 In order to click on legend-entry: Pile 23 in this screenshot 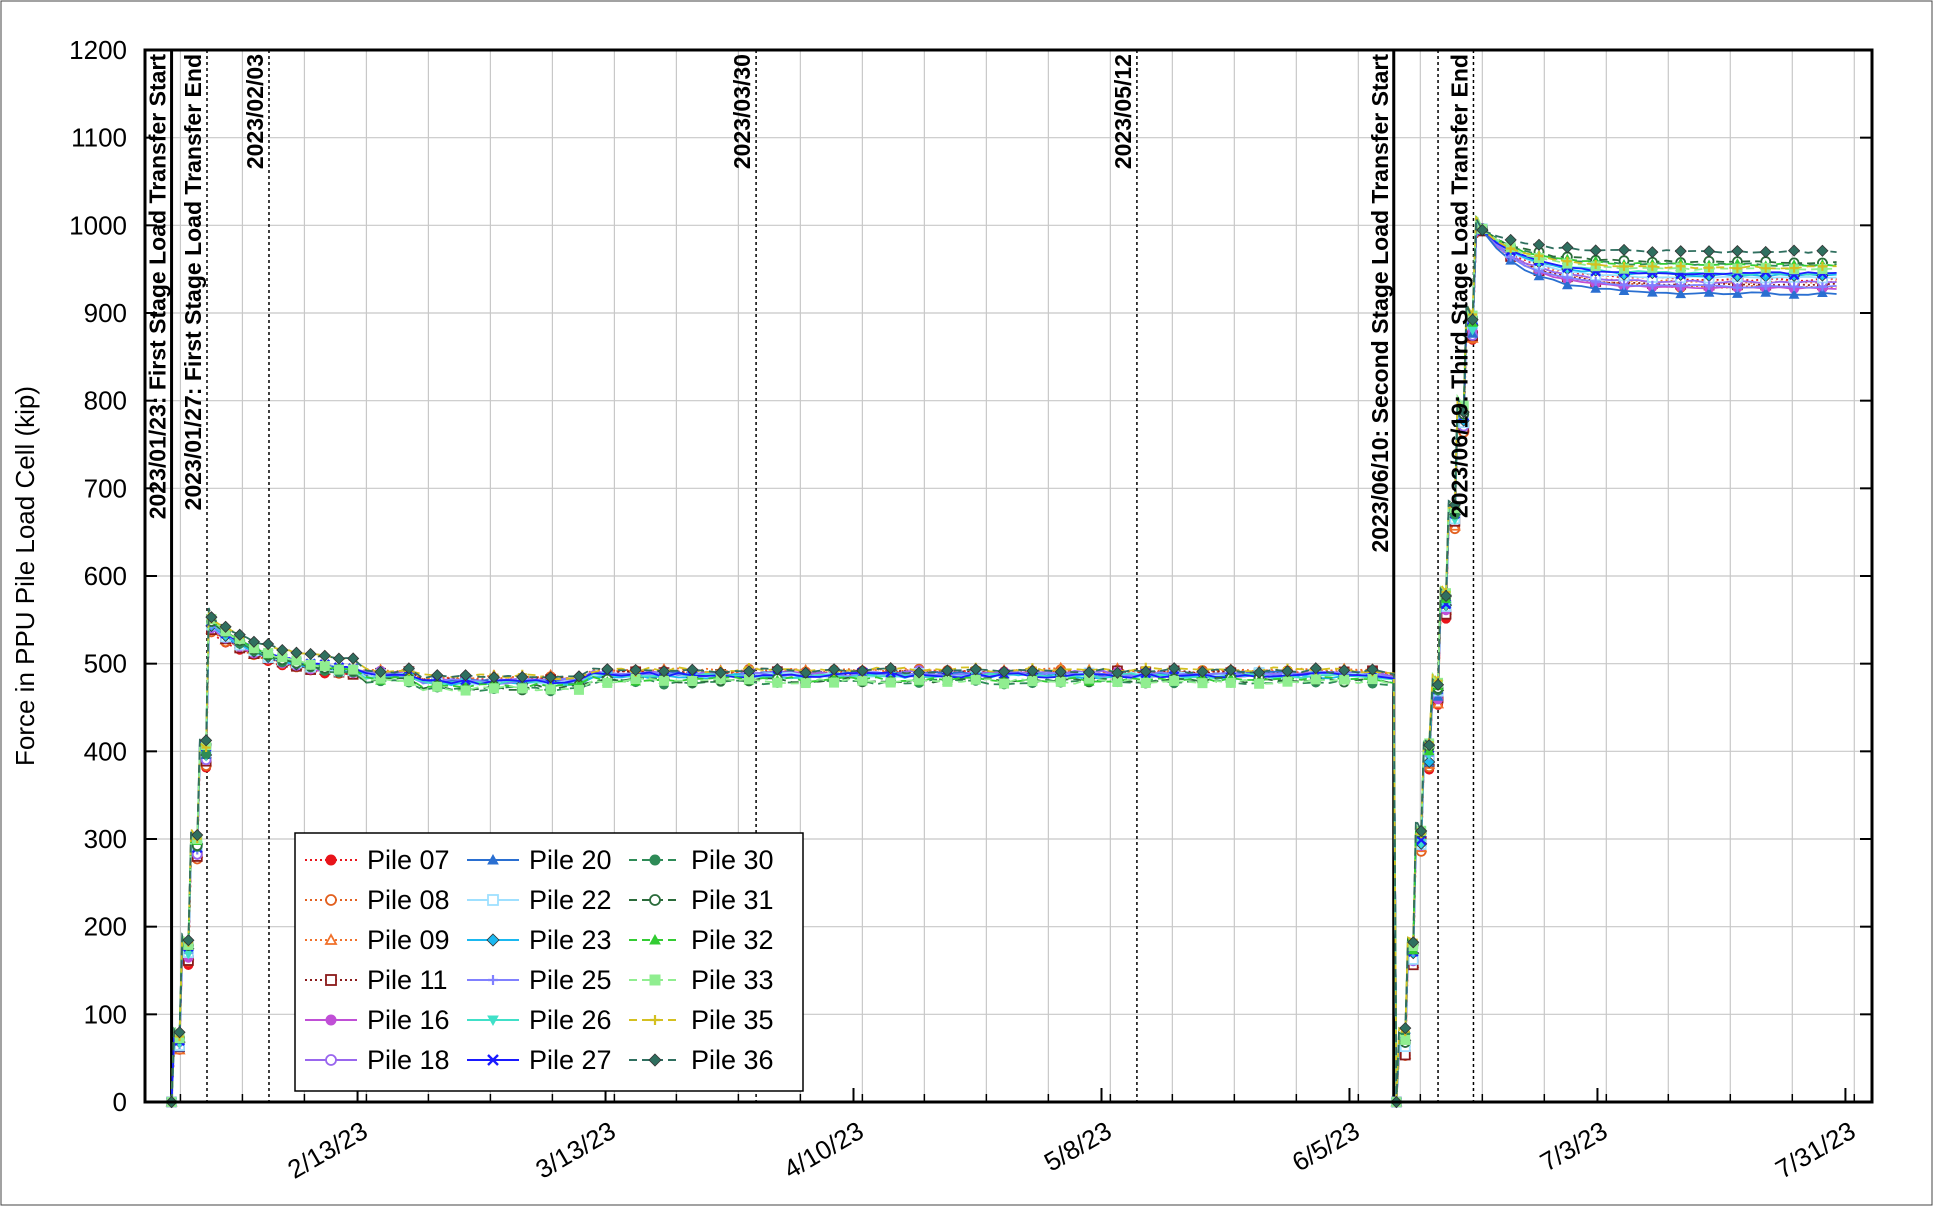, I will do `click(539, 940)`.